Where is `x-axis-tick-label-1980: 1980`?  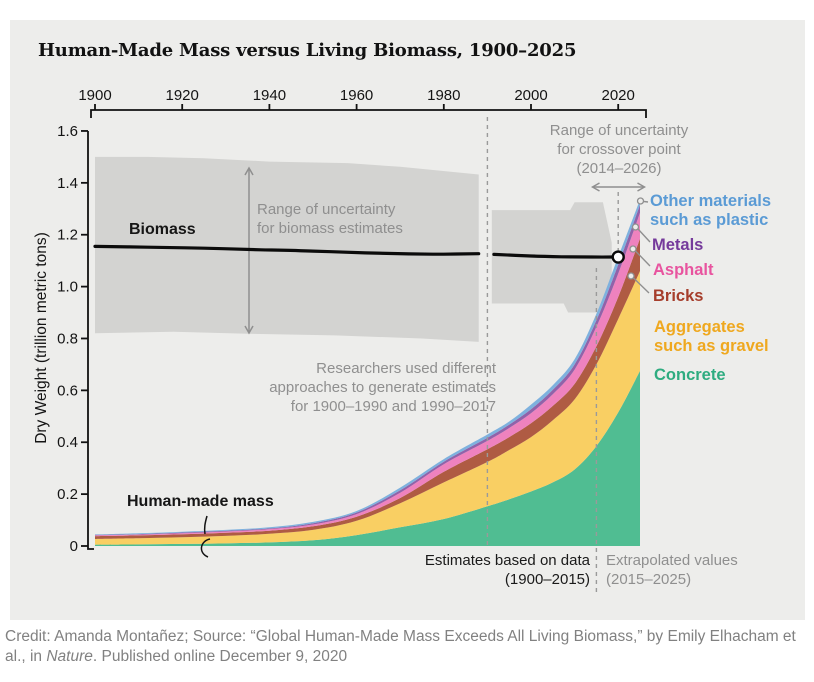
x-axis-tick-label-1980: 1980 is located at coordinates (443, 95).